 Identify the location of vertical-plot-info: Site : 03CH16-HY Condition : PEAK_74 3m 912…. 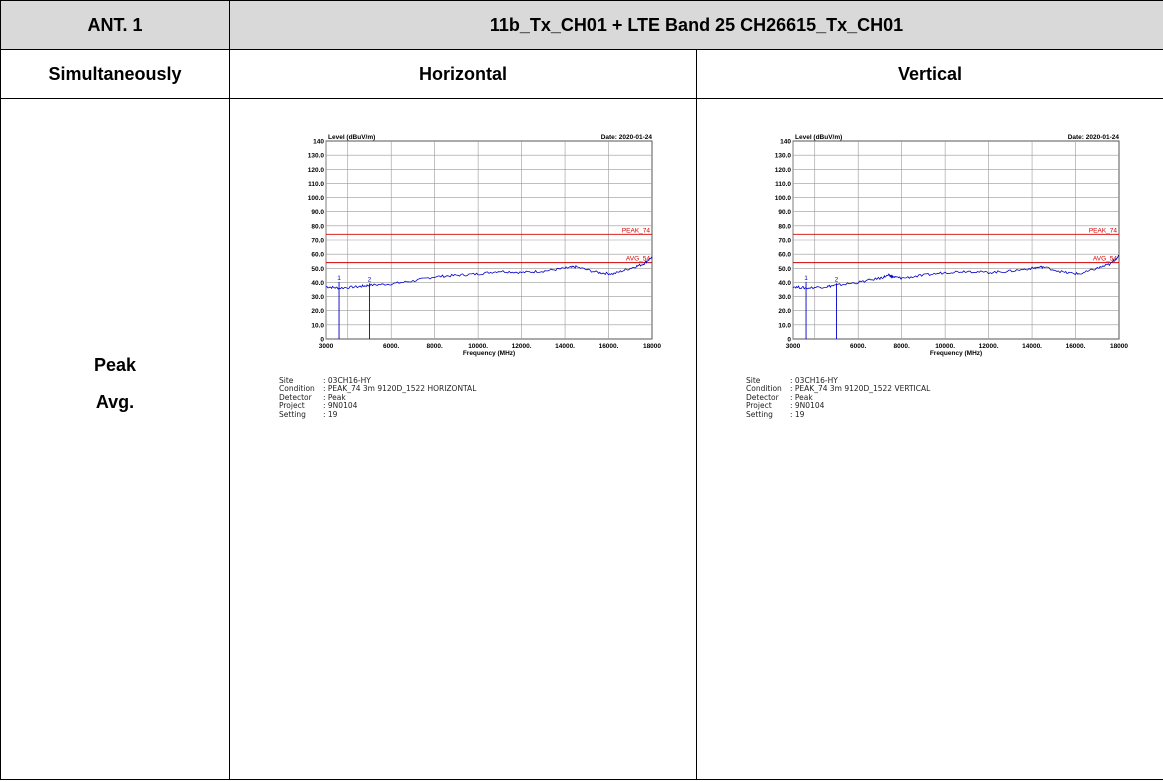
(838, 397).